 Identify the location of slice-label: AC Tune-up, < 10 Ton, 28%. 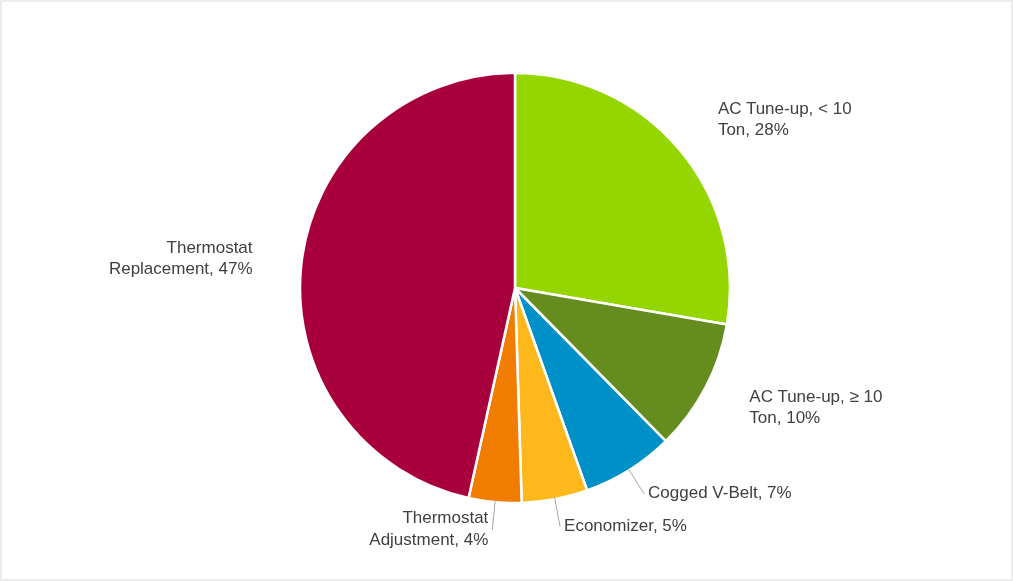
(784, 119).